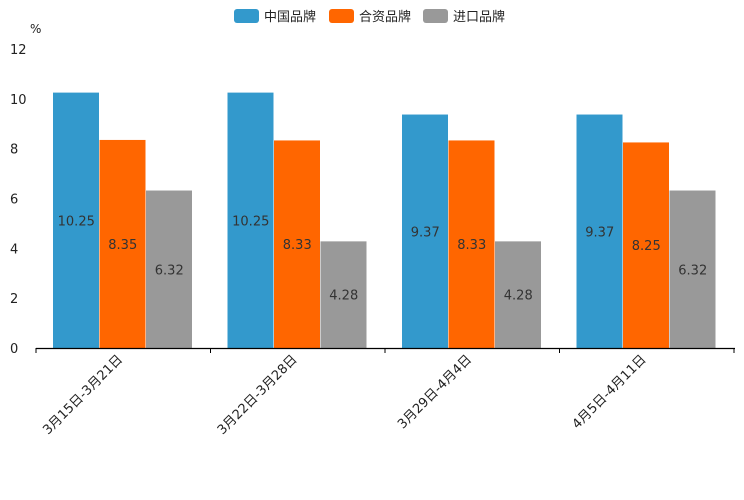  I want to click on x-tick-label: 3月15日-3月21日, so click(83, 395).